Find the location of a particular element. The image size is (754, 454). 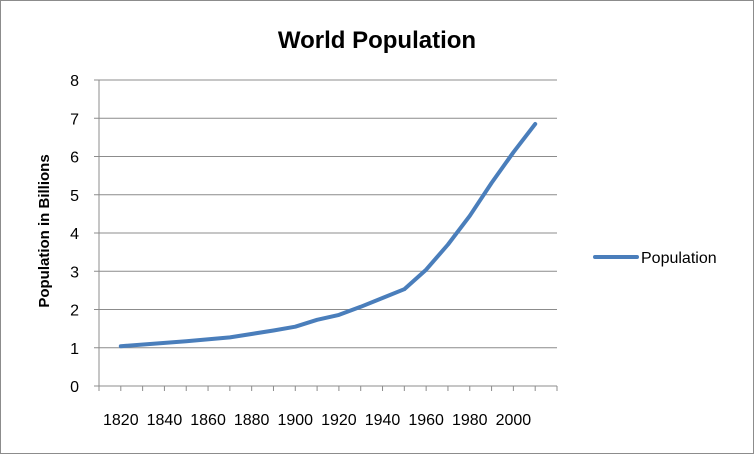

y-tick-label: 5 is located at coordinates (74, 196).